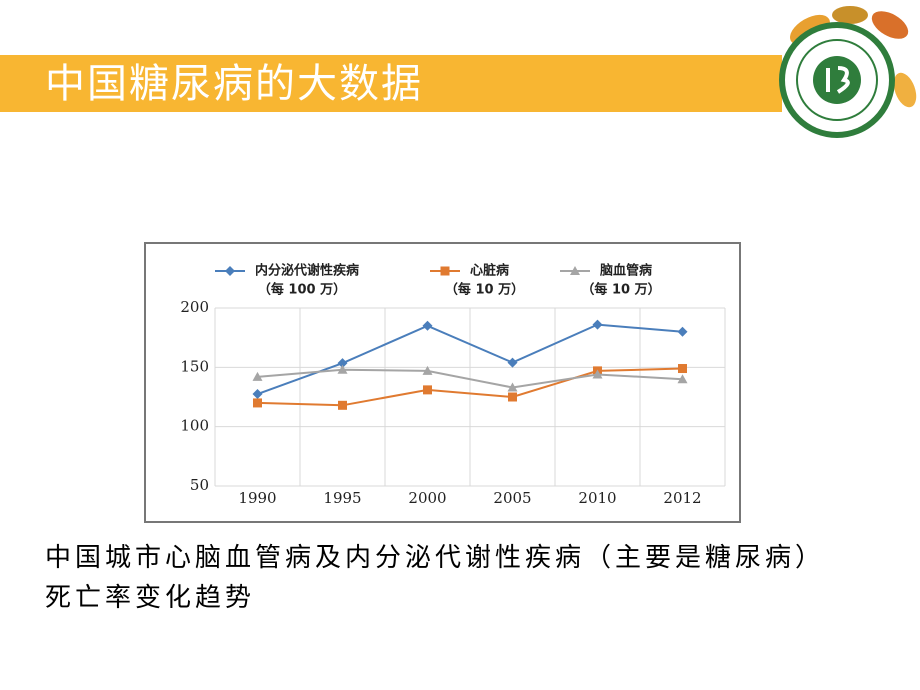  I want to click on y-tick-label: 200, so click(194, 307).